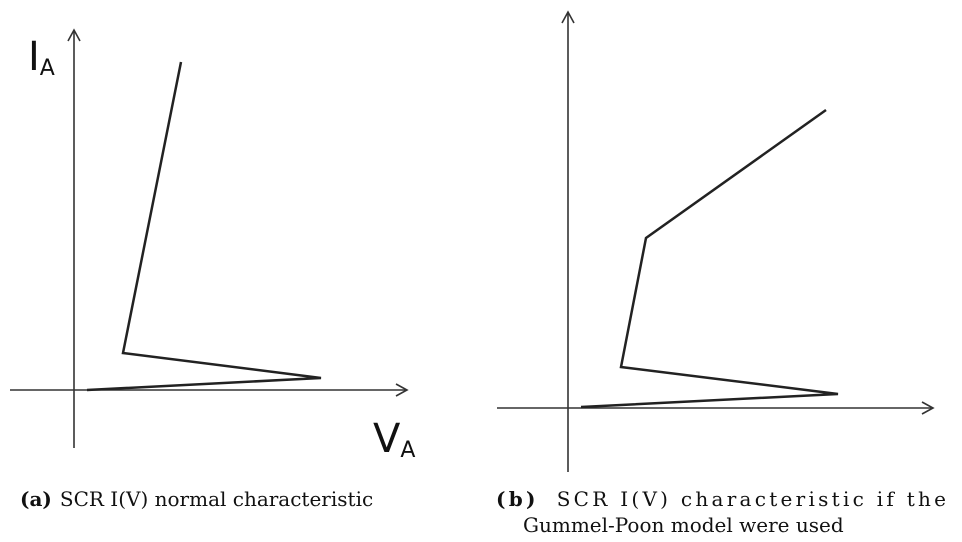  I want to click on panel-b-caption-line1: (b) SCR I(V) characteristic if the, so click(721, 499).